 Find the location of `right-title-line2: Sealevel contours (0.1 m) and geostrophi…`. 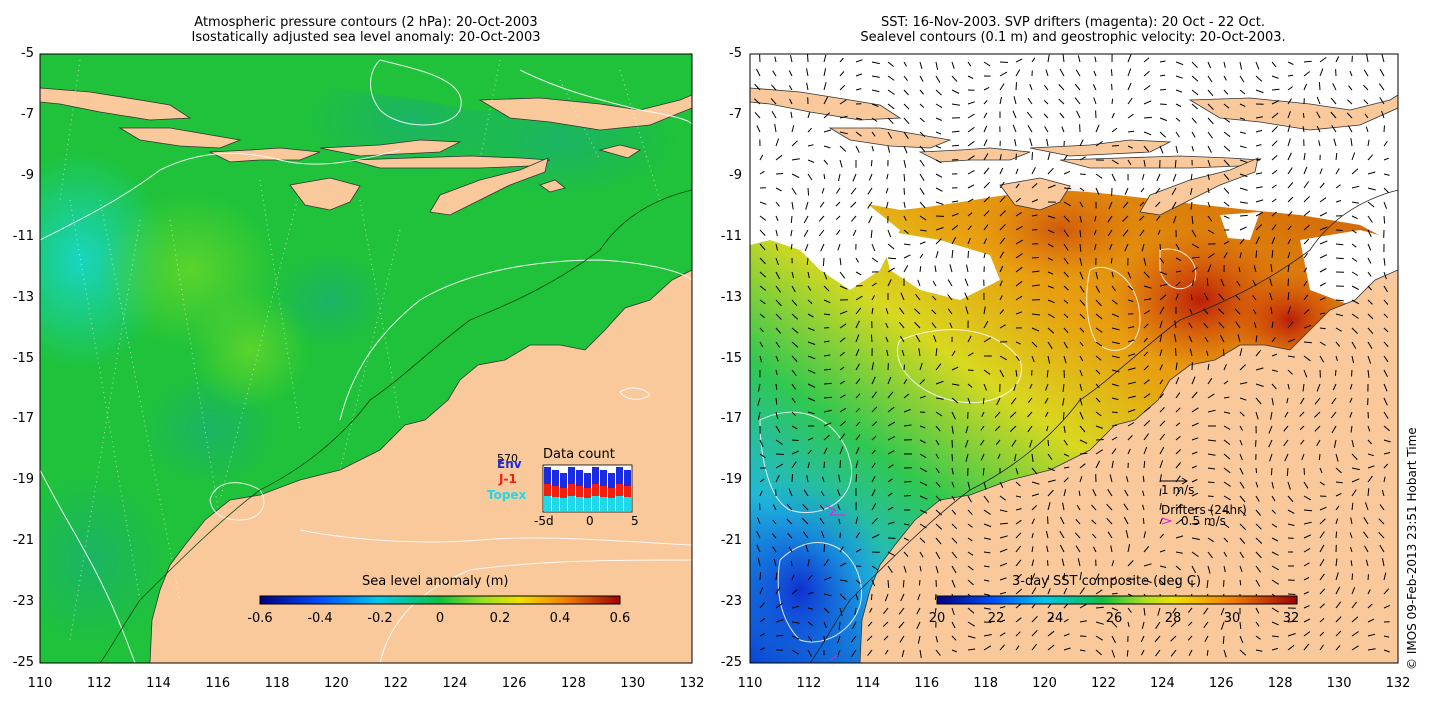

right-title-line2: Sealevel contours (0.1 m) and geostrophi… is located at coordinates (1073, 37).